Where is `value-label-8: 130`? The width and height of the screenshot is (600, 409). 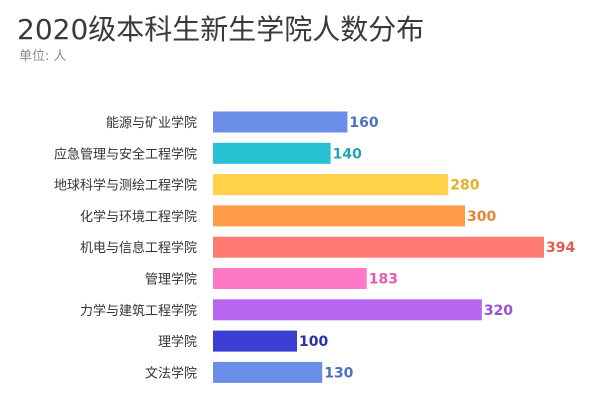
value-label-8: 130 is located at coordinates (338, 373).